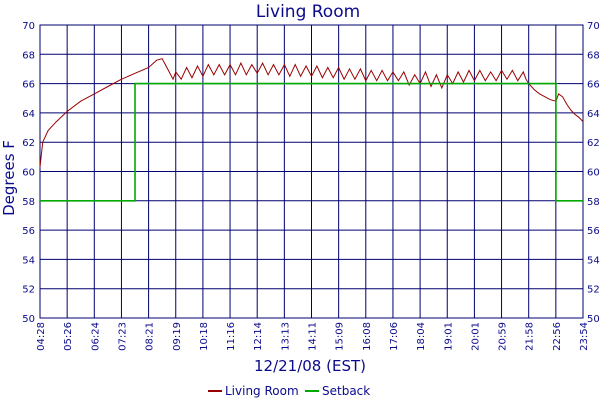 The image size is (600, 400). What do you see at coordinates (285, 336) in the screenshot?
I see `x-tick-label: 13:13` at bounding box center [285, 336].